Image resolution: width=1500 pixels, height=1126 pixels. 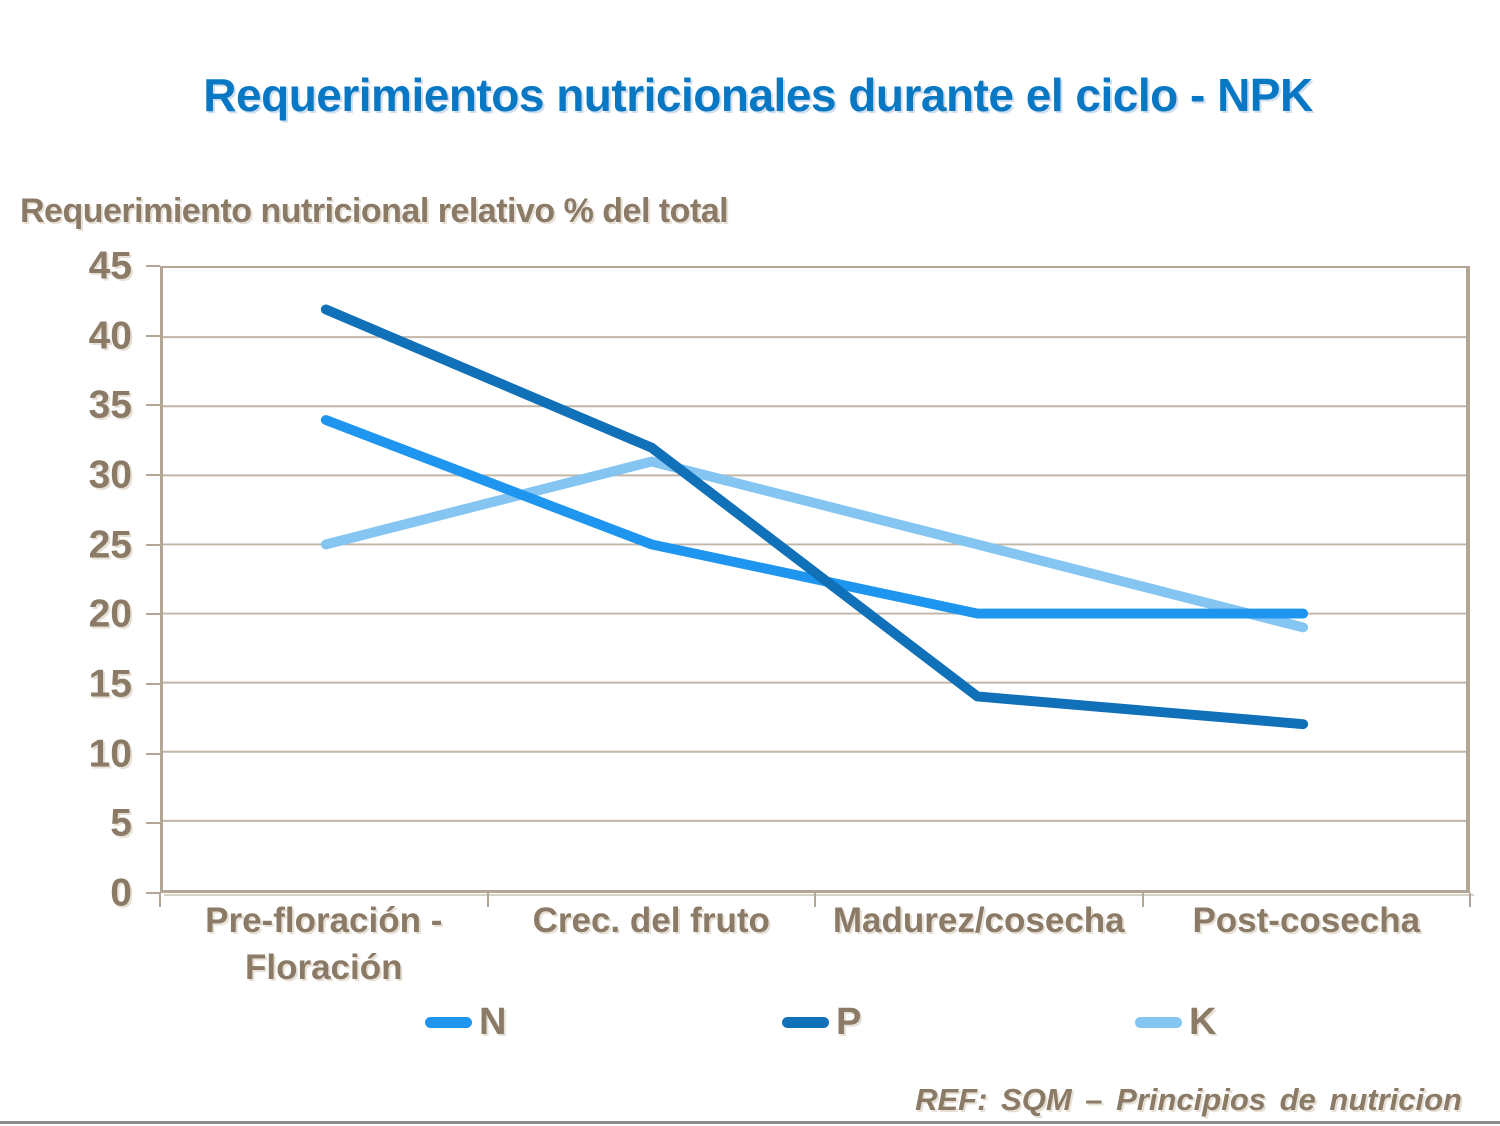 What do you see at coordinates (110, 754) in the screenshot?
I see `y-tick-label: 10` at bounding box center [110, 754].